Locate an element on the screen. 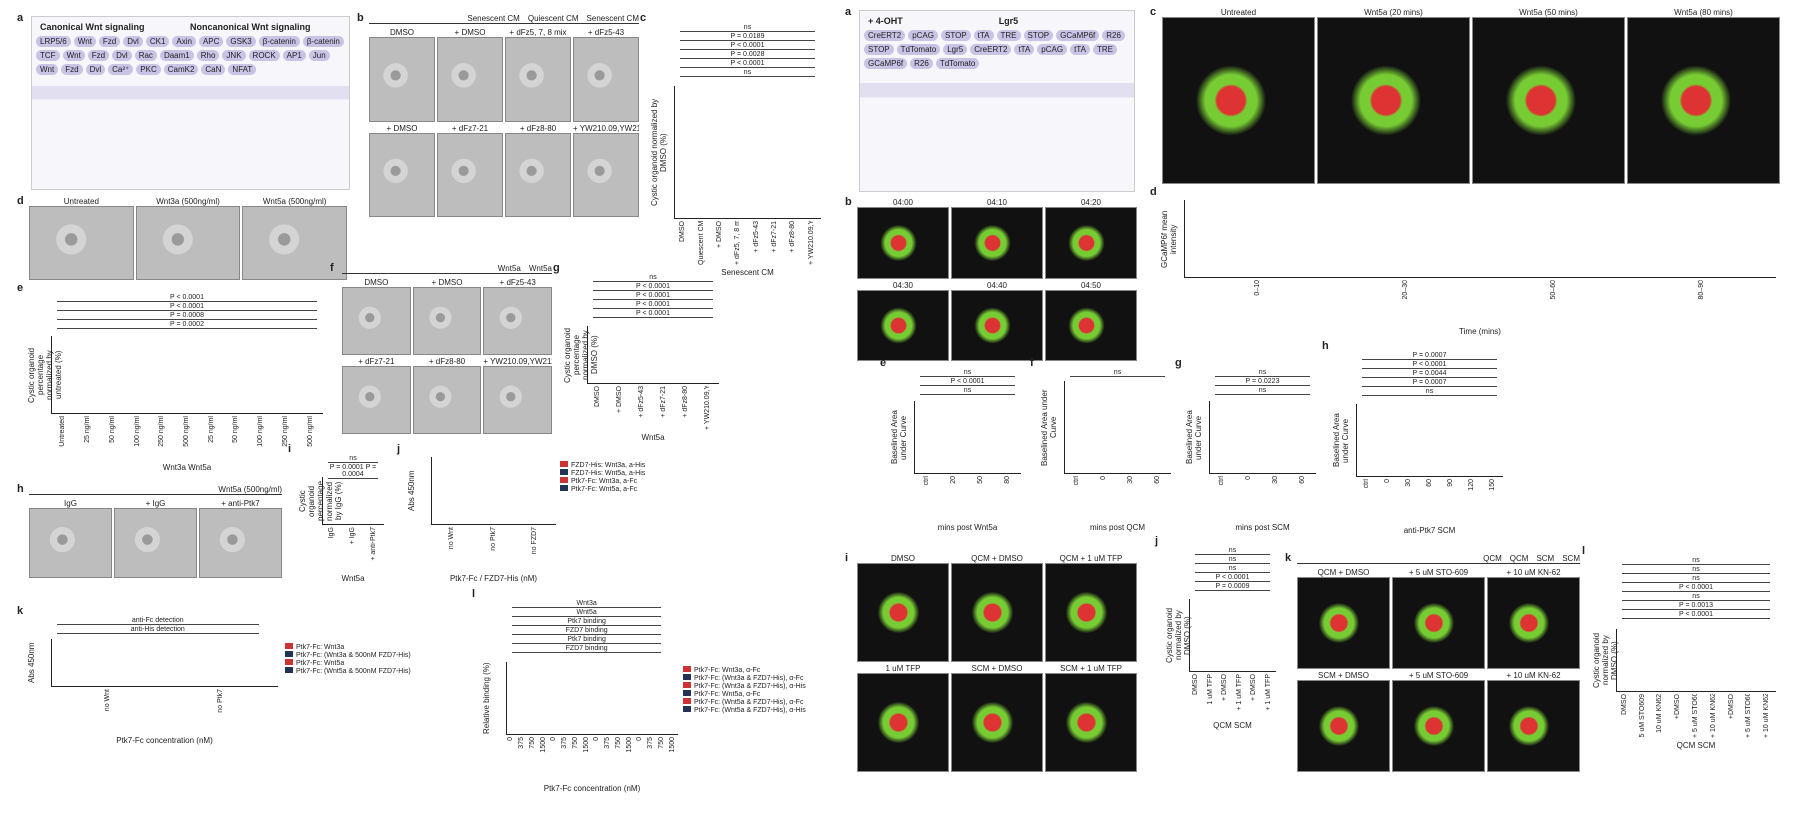 Image resolution: width=1796 pixels, height=815 pixels. panel-label: h is located at coordinates (1325, 346).